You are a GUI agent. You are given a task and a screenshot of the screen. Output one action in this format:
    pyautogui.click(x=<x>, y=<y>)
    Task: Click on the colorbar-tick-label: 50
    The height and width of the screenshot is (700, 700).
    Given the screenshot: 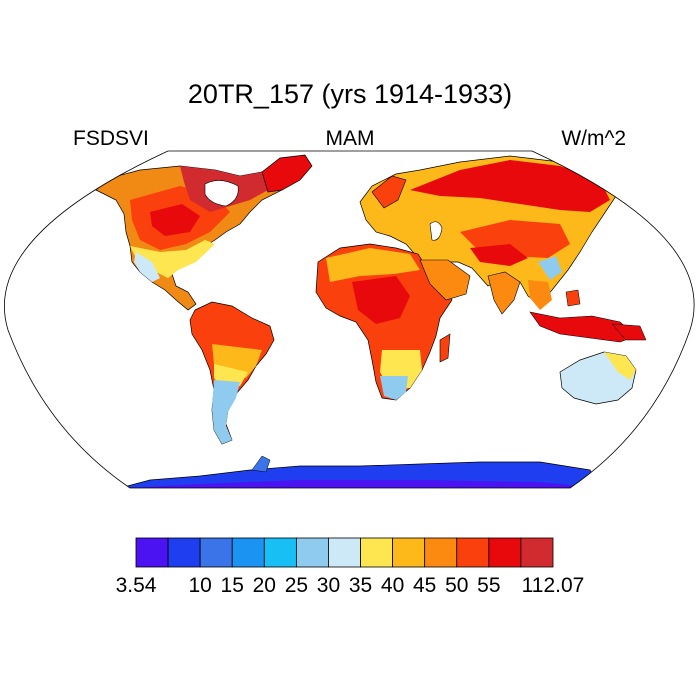 What is the action you would take?
    pyautogui.click(x=457, y=585)
    